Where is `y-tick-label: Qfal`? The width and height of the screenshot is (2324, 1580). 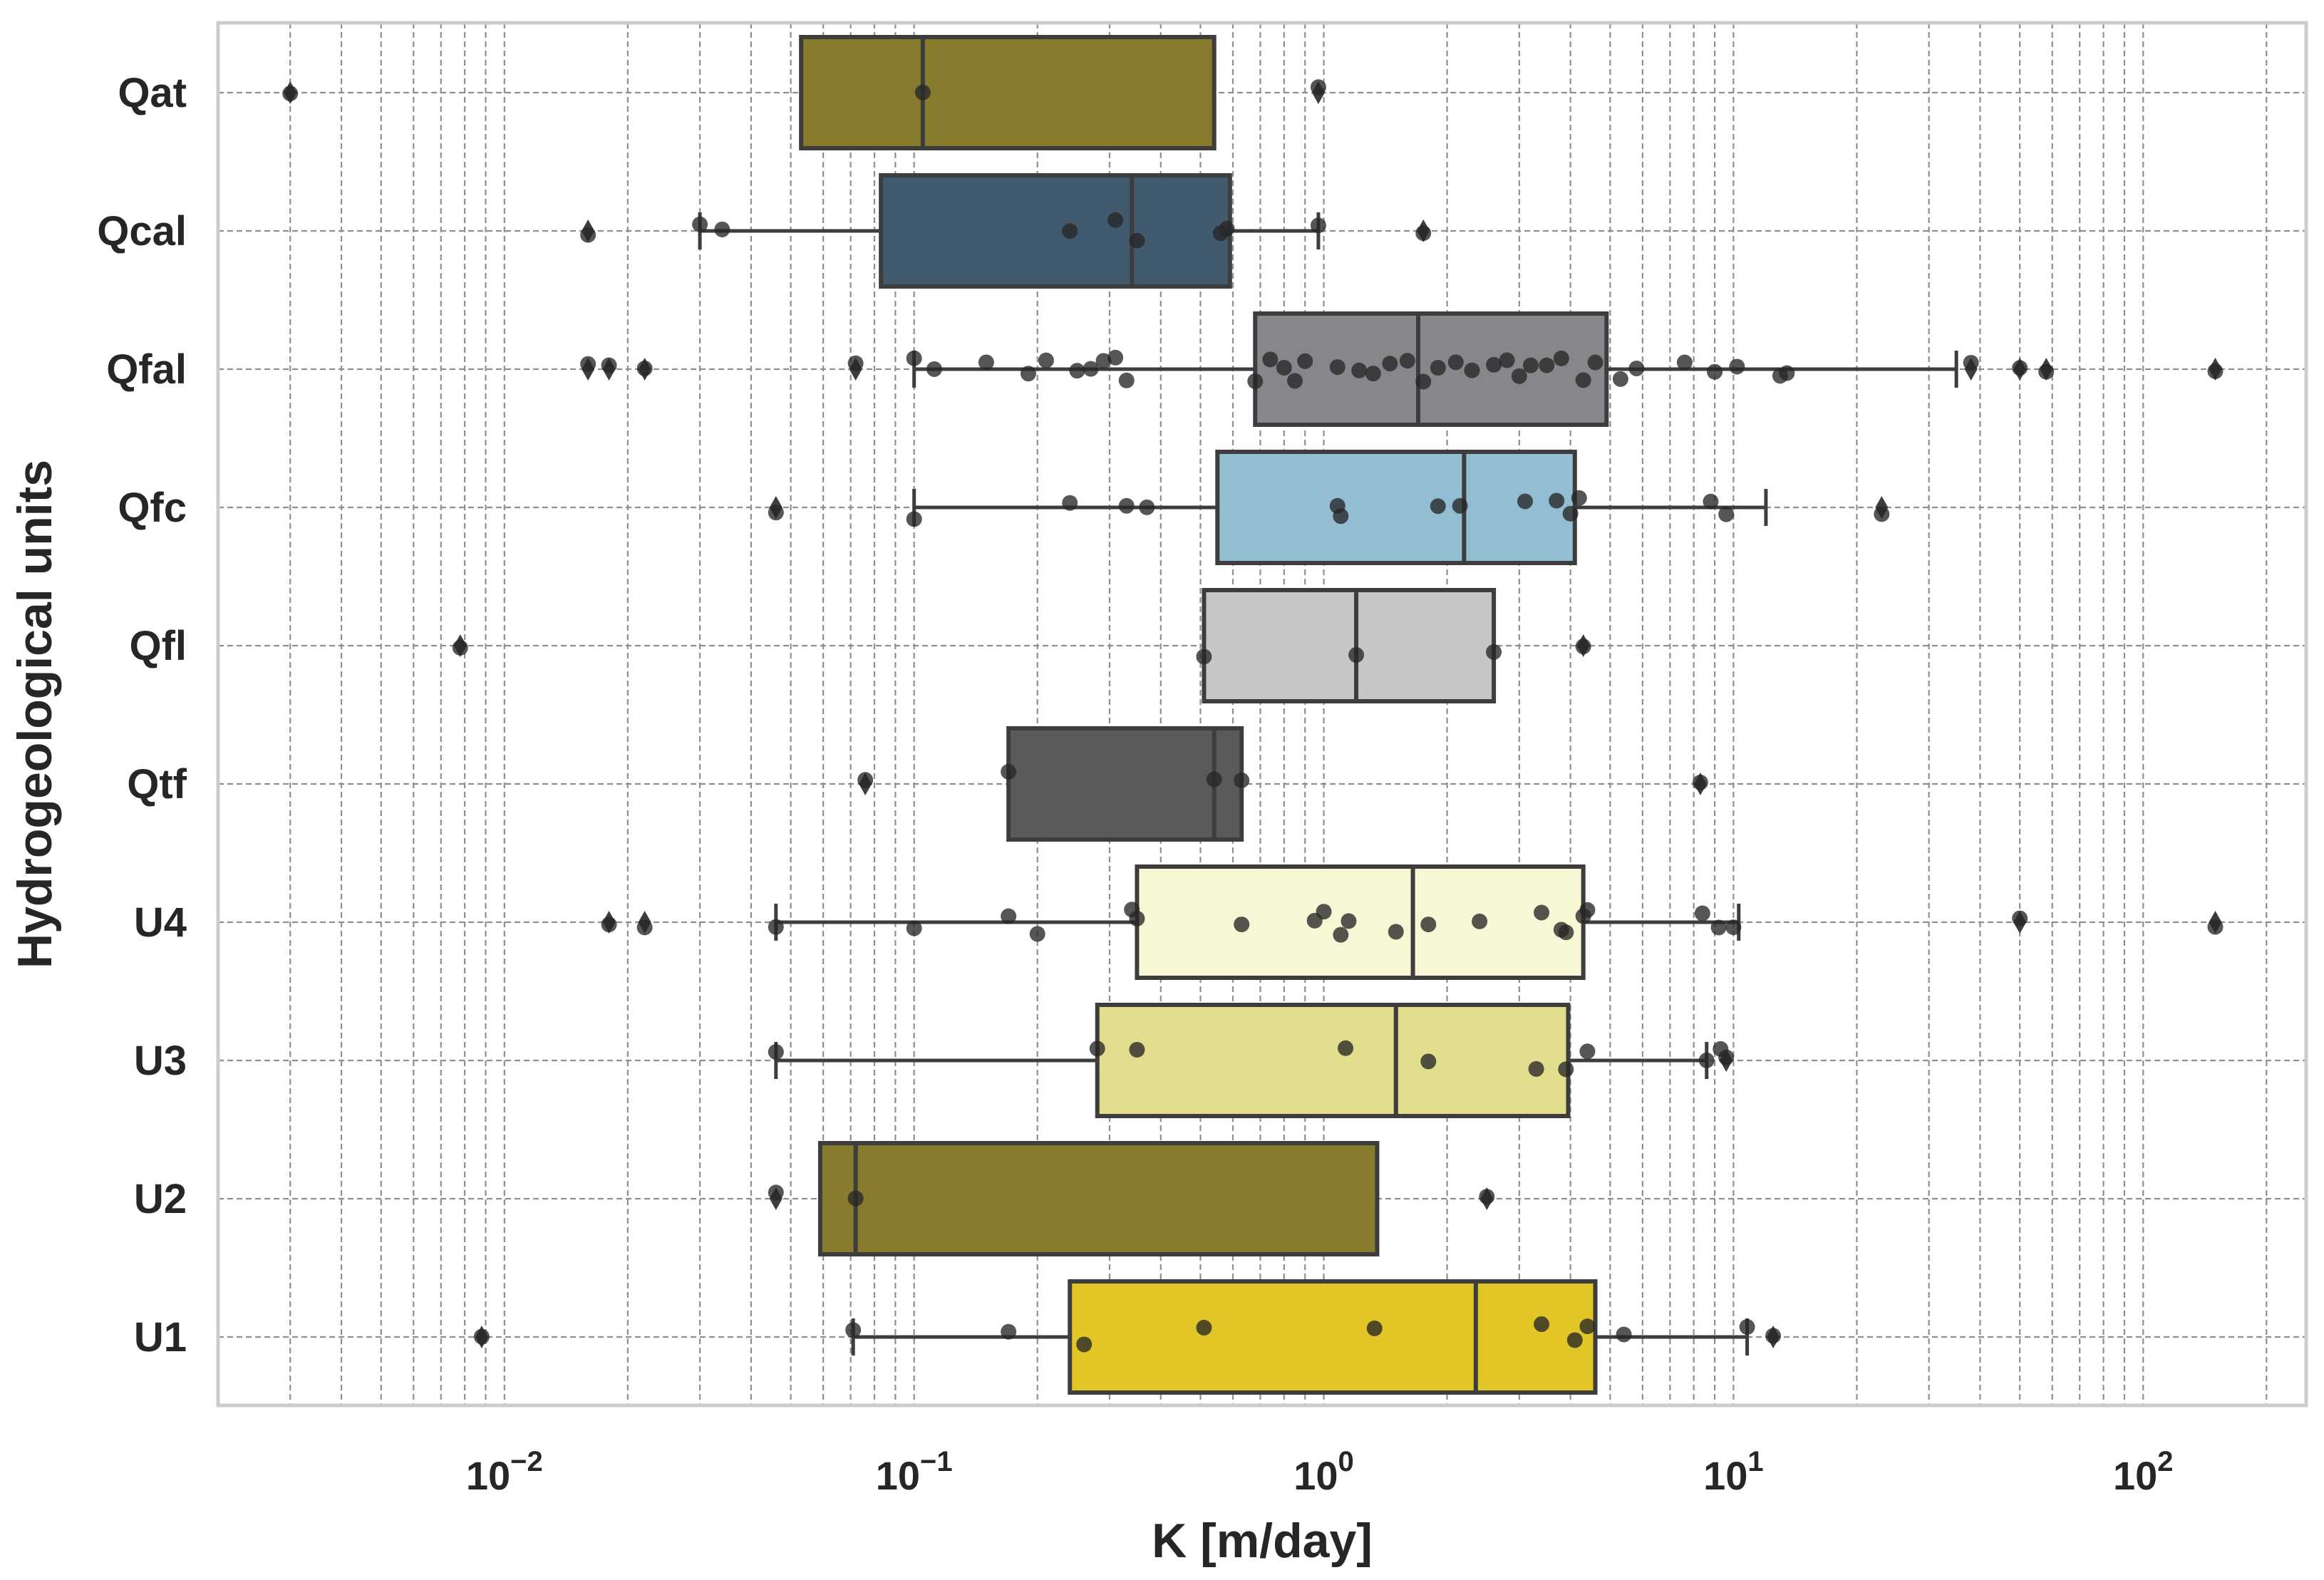
y-tick-label: Qfal is located at coordinates (147, 369).